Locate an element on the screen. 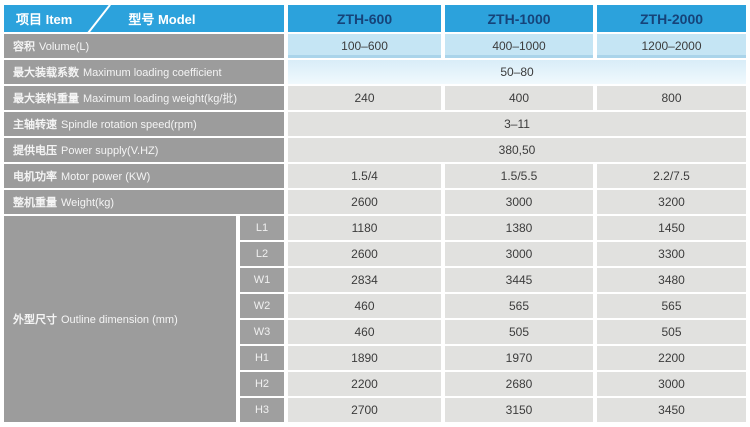 The width and height of the screenshot is (750, 427). row-label-en: Motor power (KW) is located at coordinates (106, 177).